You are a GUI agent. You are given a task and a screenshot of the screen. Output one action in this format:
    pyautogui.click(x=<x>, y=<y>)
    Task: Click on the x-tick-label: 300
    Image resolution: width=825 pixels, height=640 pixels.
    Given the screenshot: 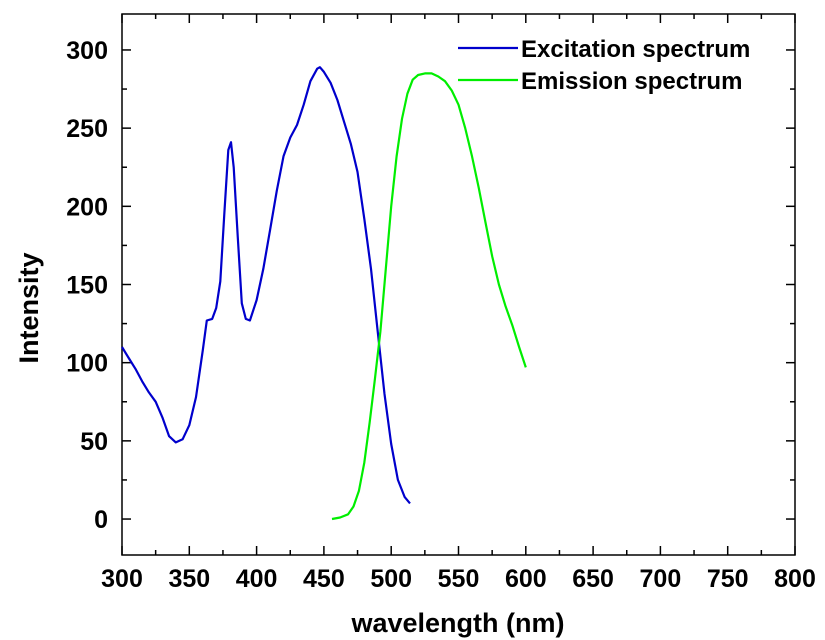 What is the action you would take?
    pyautogui.click(x=122, y=579)
    